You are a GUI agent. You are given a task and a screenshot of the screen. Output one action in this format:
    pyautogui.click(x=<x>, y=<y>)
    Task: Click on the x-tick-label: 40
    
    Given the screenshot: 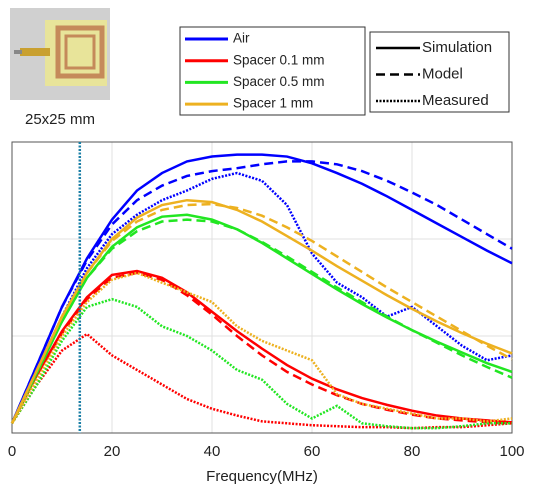 What is the action you would take?
    pyautogui.click(x=212, y=451)
    